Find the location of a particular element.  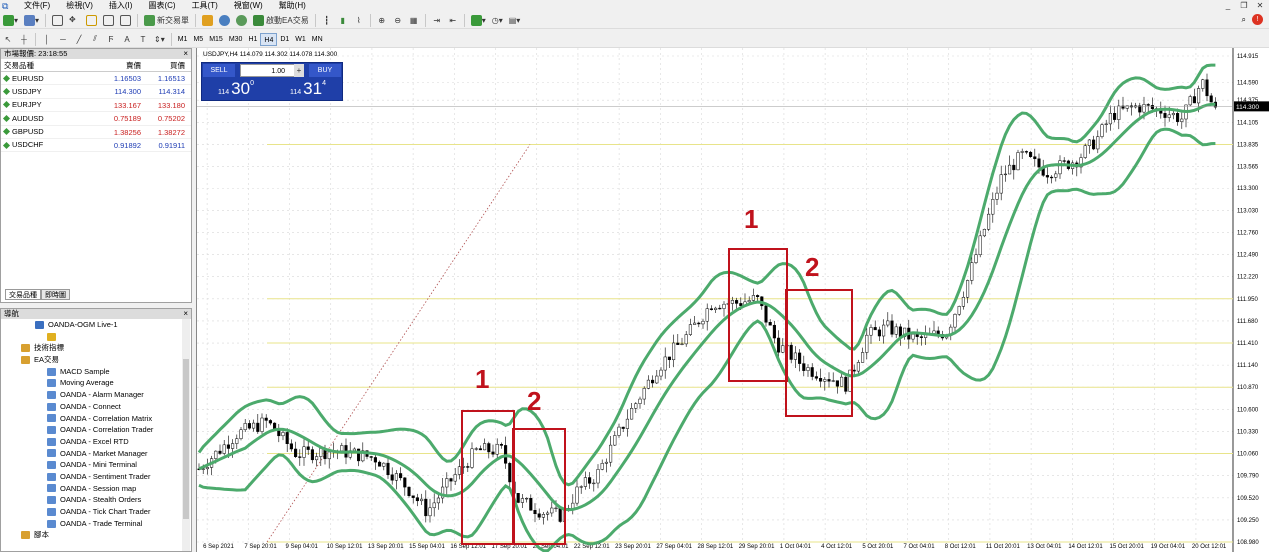

label-icon: T is located at coordinates (143, 39).